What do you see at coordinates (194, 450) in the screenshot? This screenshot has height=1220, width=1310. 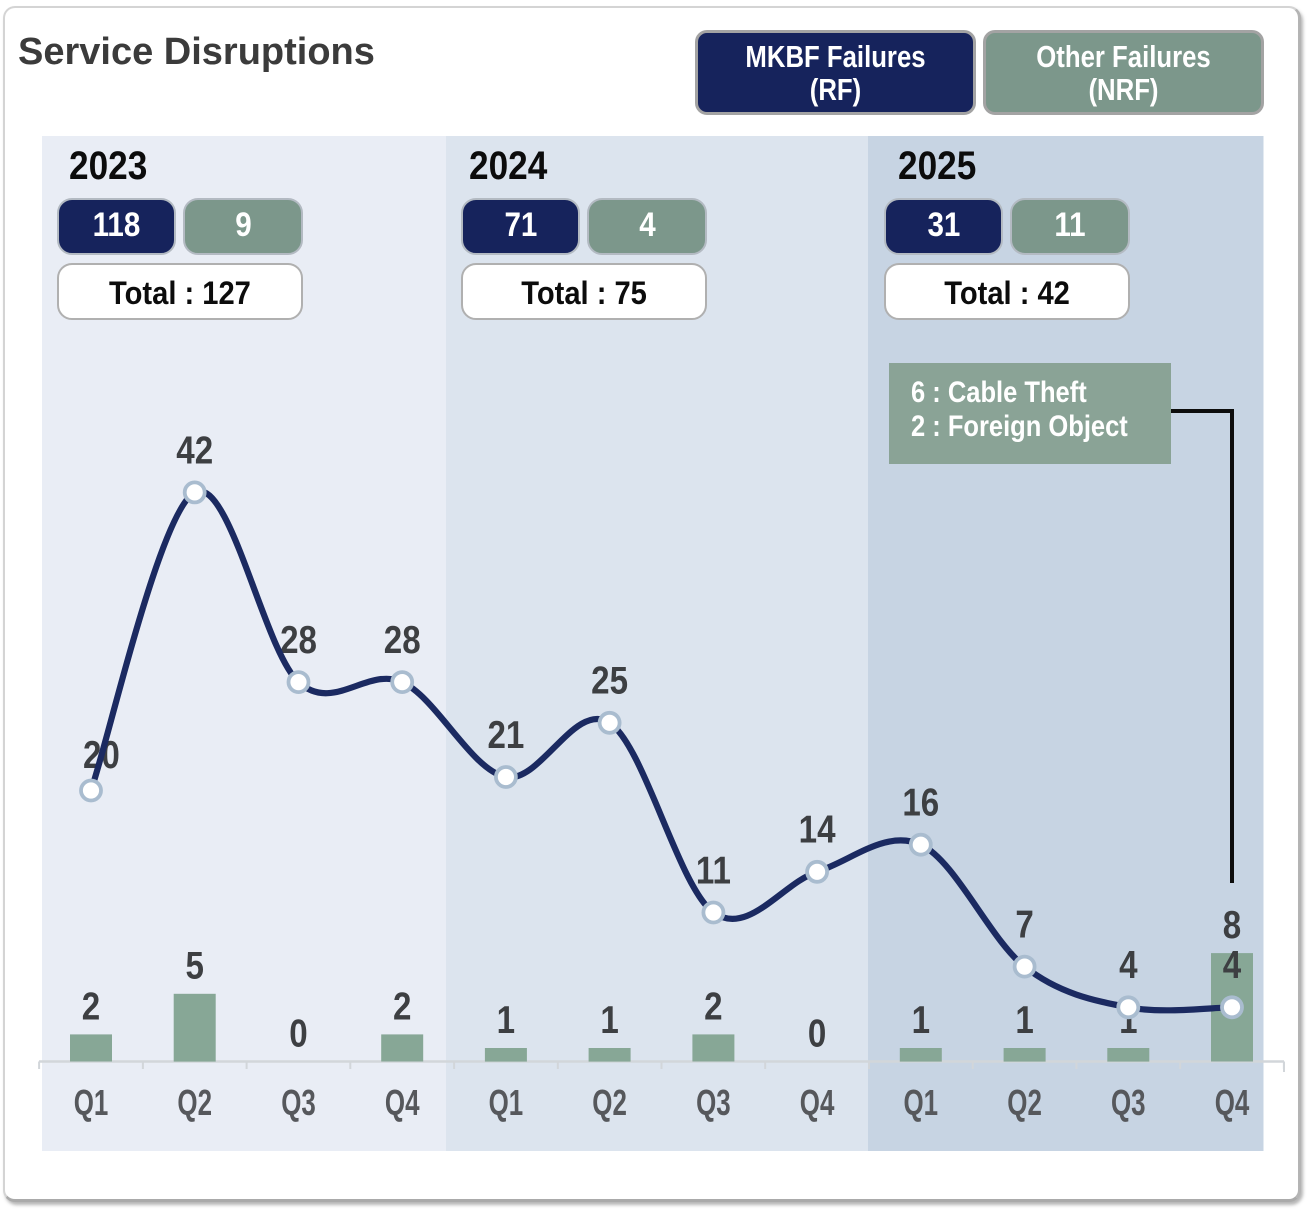 I see `svg-text: 42` at bounding box center [194, 450].